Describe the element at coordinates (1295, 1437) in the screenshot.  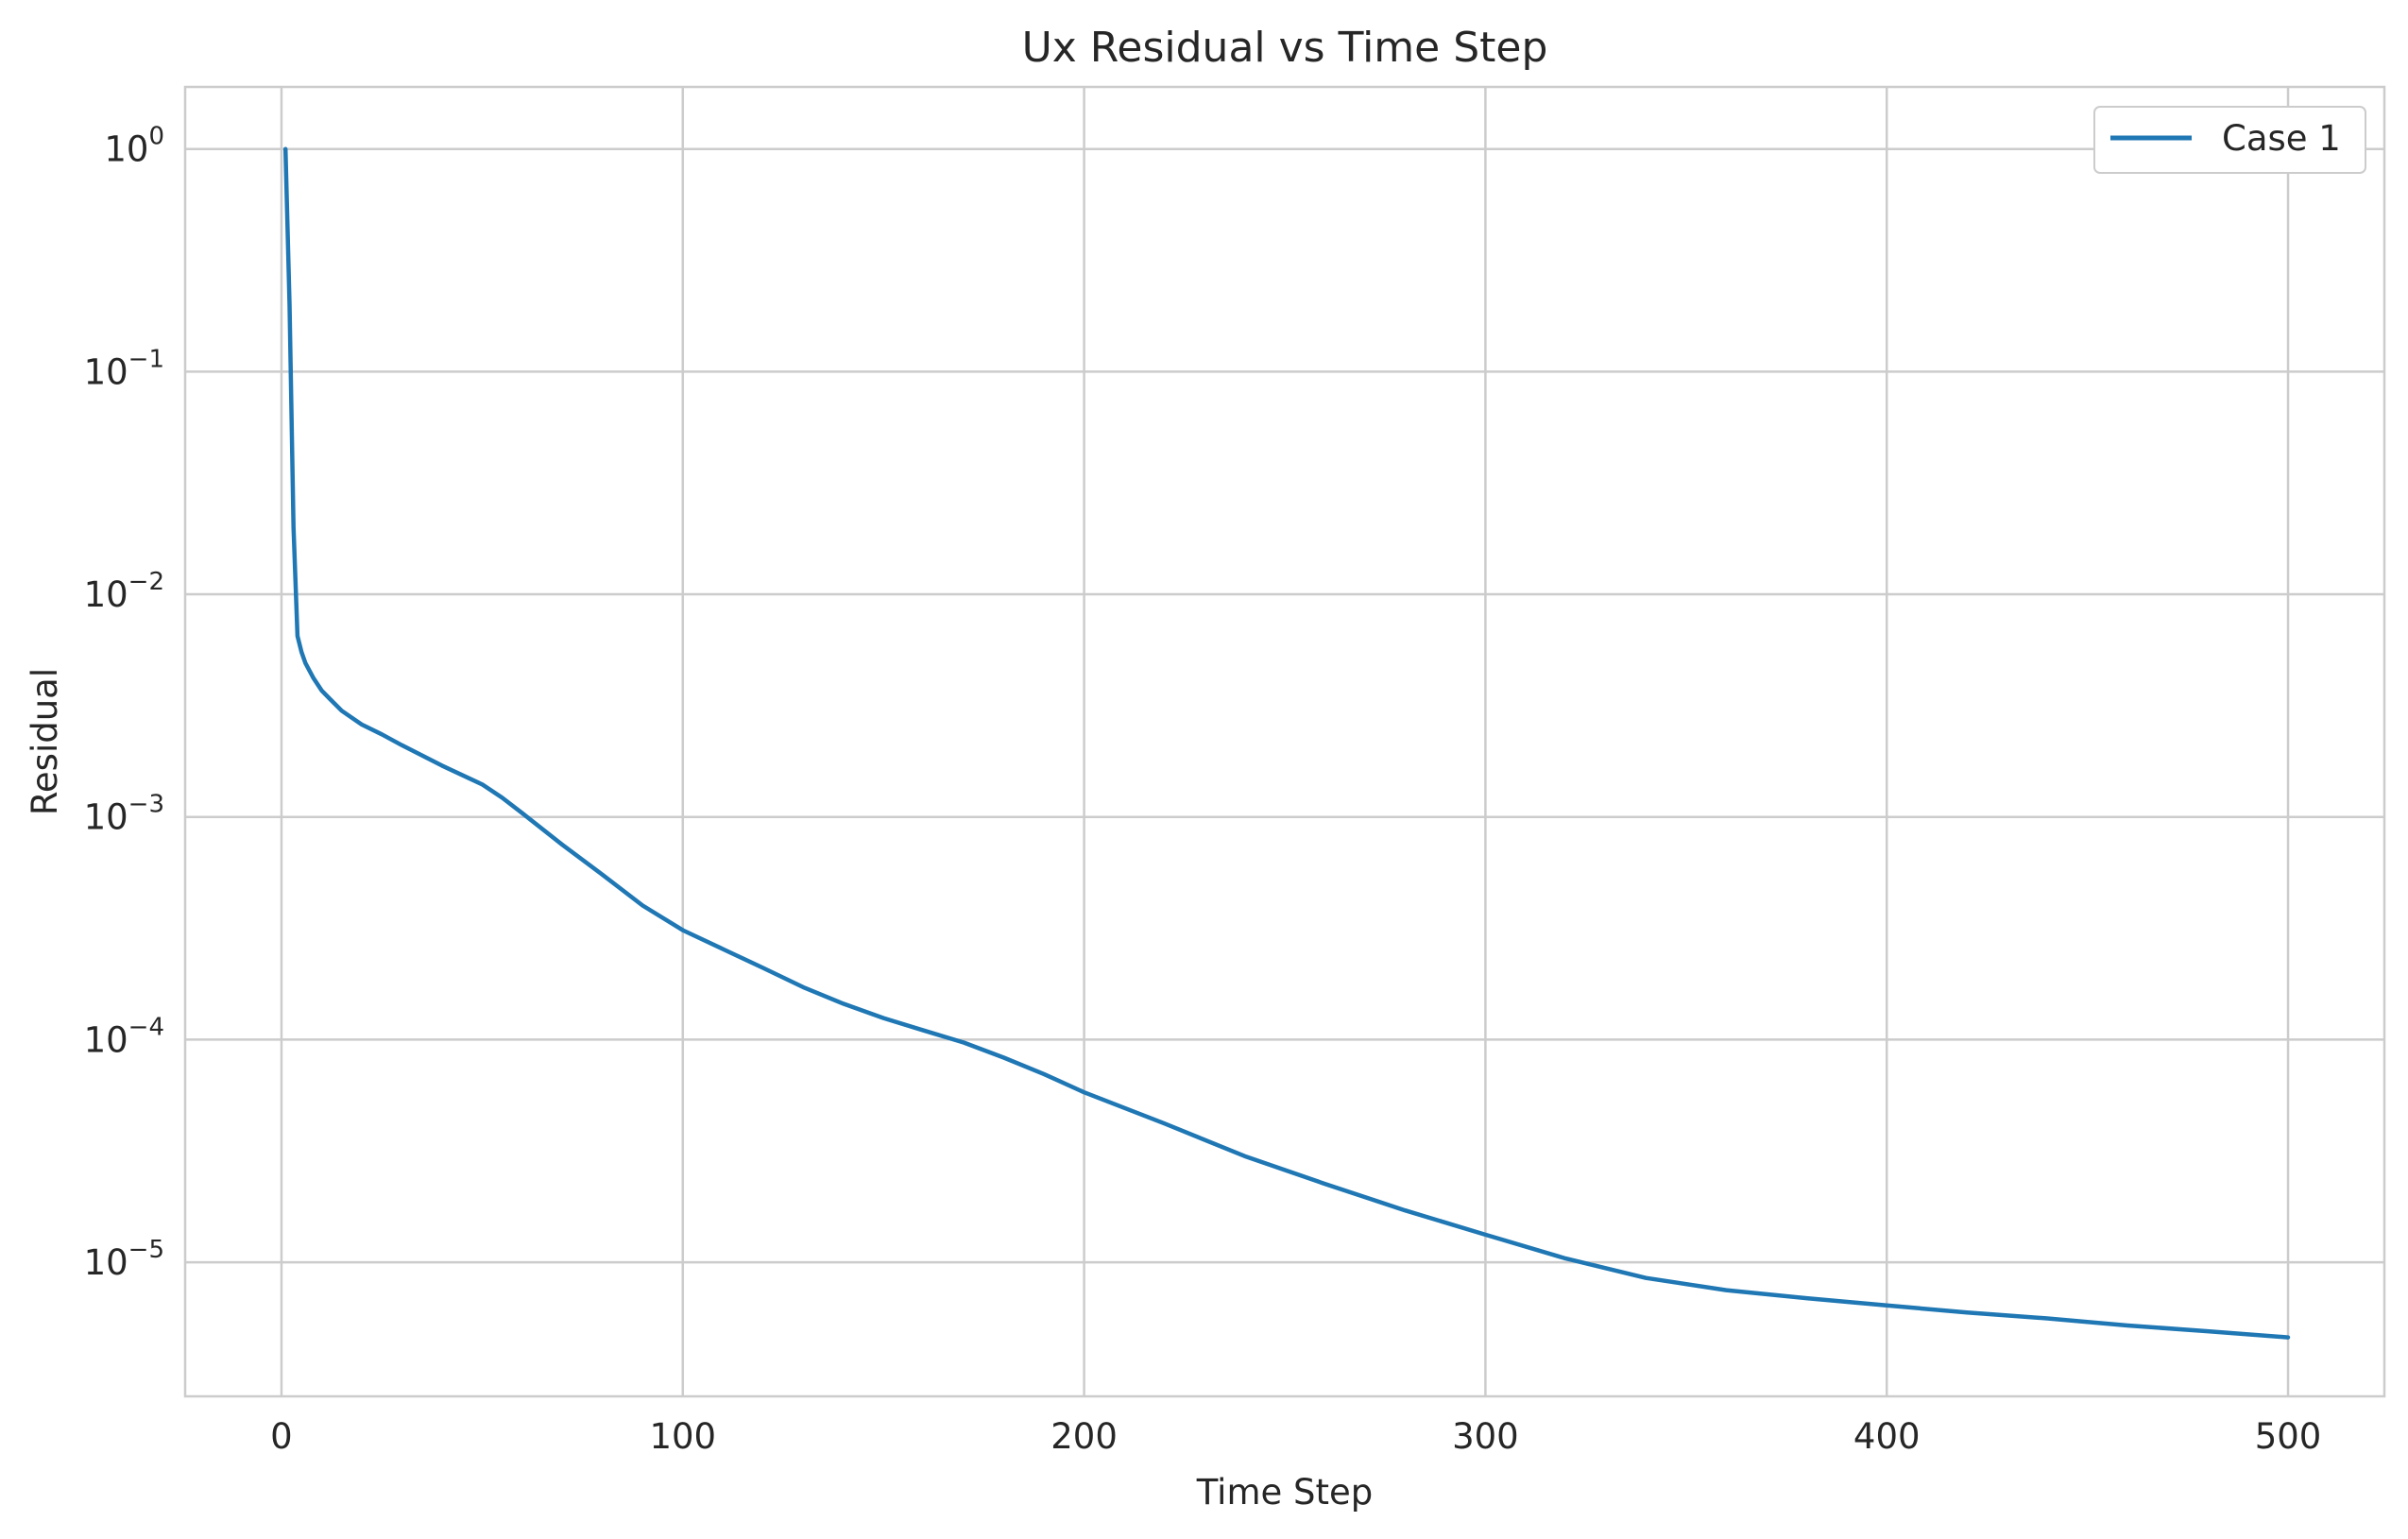
I see `x-tick-labels: 0 100 200 300 400 500` at that location.